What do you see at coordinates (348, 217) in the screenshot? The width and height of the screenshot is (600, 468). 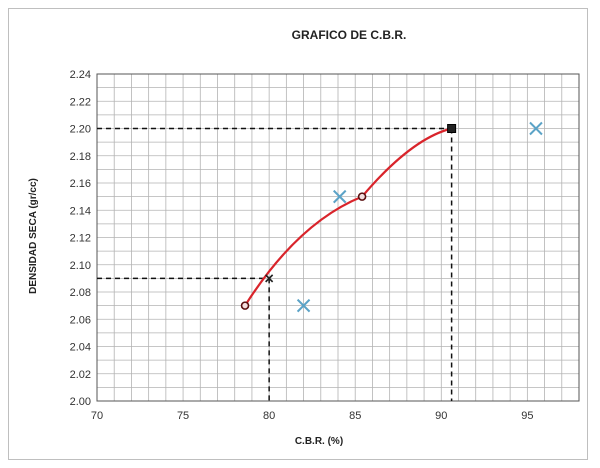 I see `cbr-curve` at bounding box center [348, 217].